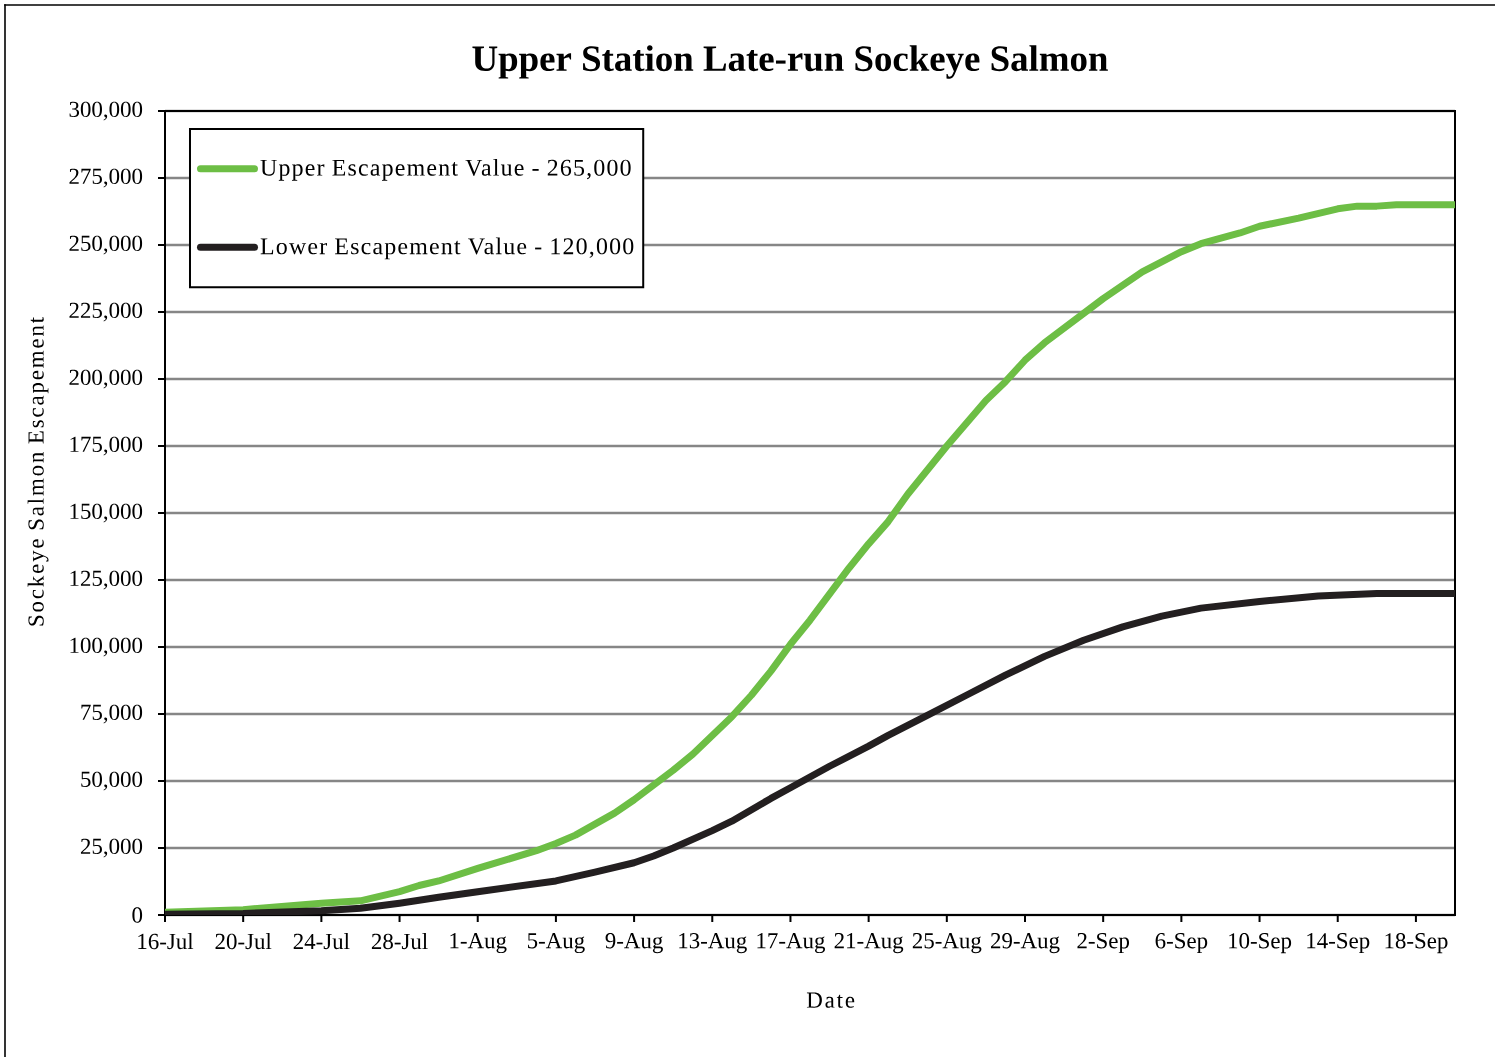 The height and width of the screenshot is (1057, 1495). I want to click on legend-label: Upper Escapement Value - 265,000, so click(445, 169).